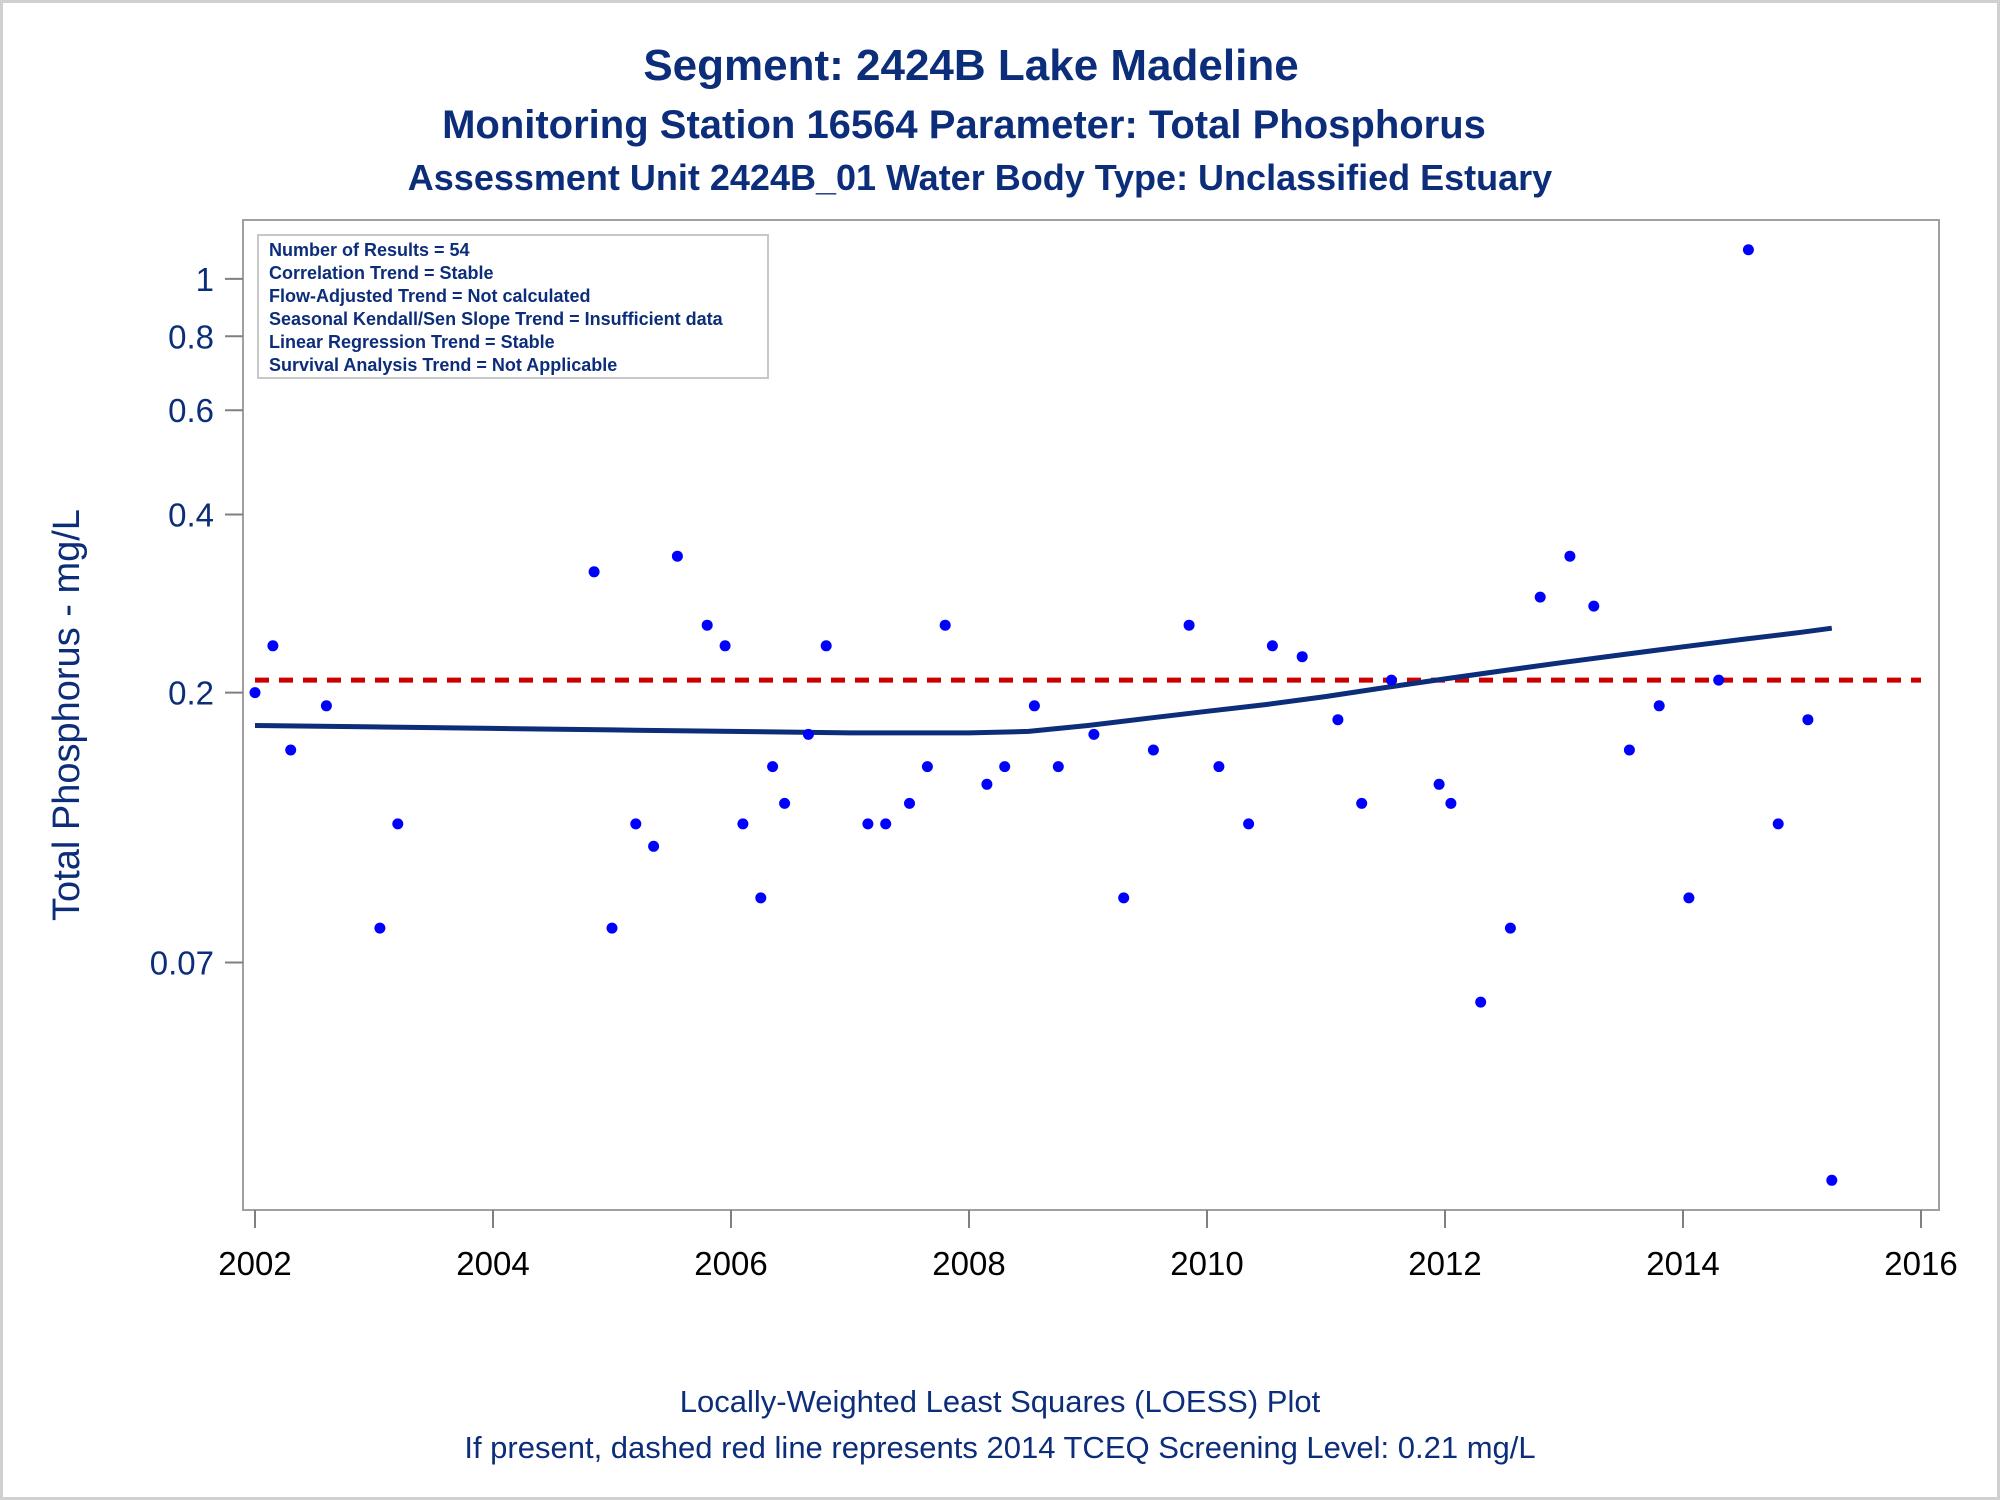 The height and width of the screenshot is (1500, 2000). Describe the element at coordinates (381, 273) in the screenshot. I see `stats-line: Correlation Trend = Stable` at that location.